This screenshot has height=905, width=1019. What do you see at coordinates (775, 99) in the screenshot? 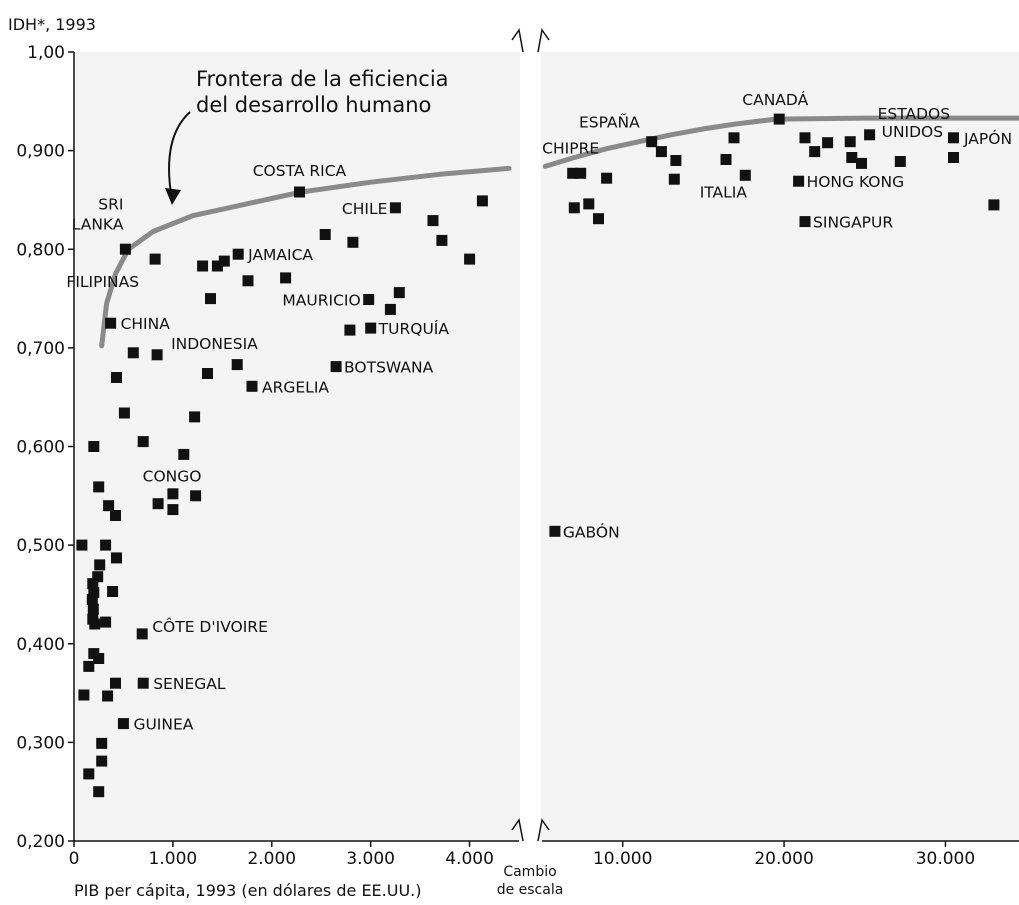
I see `point-label: CANADÁ` at bounding box center [775, 99].